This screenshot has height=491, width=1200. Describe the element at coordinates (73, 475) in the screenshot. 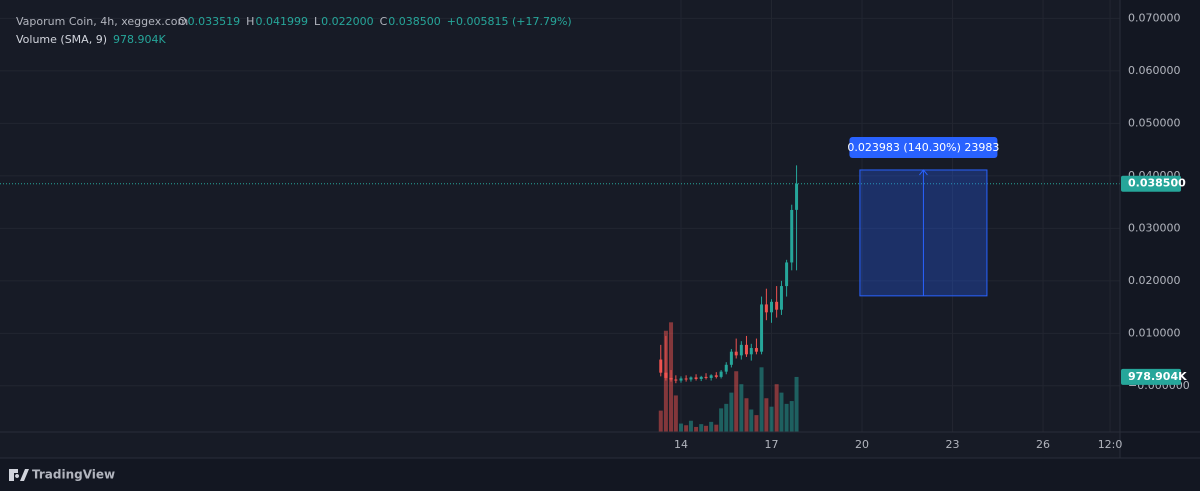

I see `brand-name: TradingView` at that location.